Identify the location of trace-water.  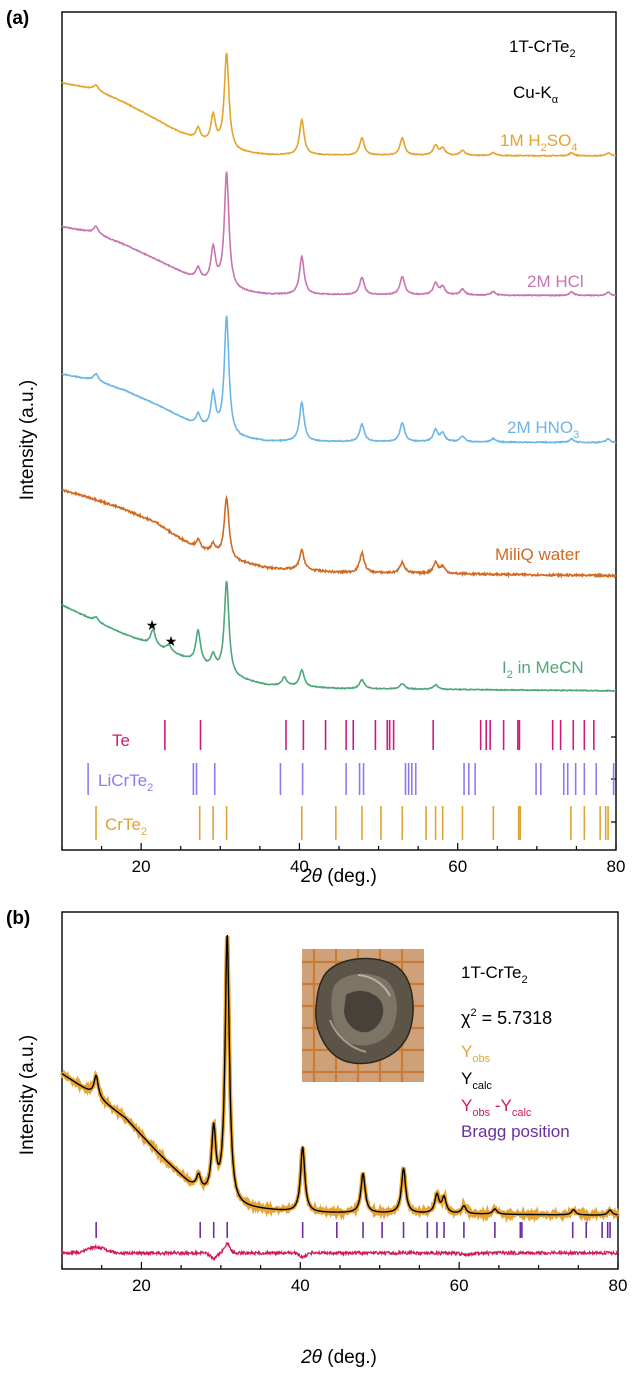
(339, 533).